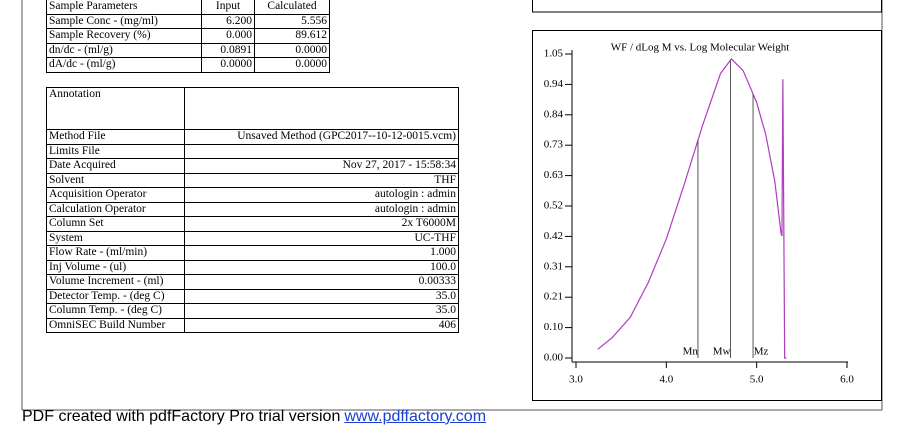 This screenshot has width=900, height=426. What do you see at coordinates (554, 327) in the screenshot?
I see `y-tick-label: 0.10` at bounding box center [554, 327].